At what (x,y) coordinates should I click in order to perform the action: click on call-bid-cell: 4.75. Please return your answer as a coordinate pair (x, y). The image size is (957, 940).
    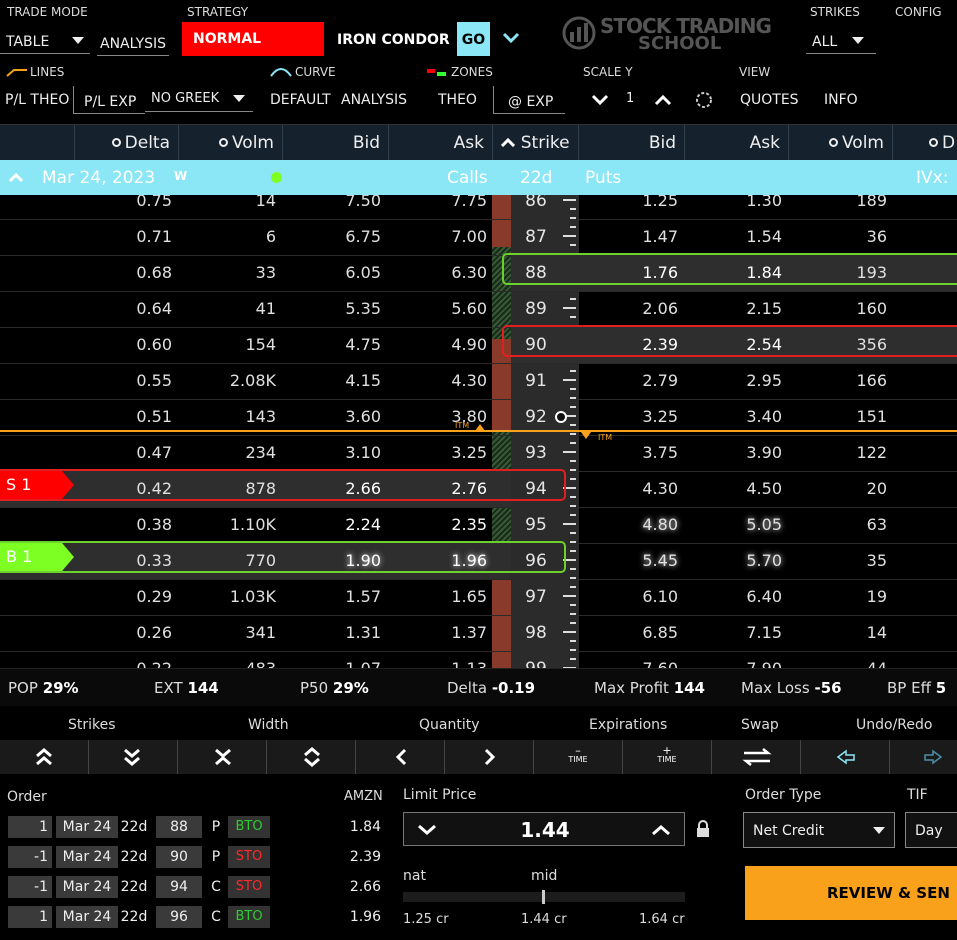
    Looking at the image, I should click on (363, 344).